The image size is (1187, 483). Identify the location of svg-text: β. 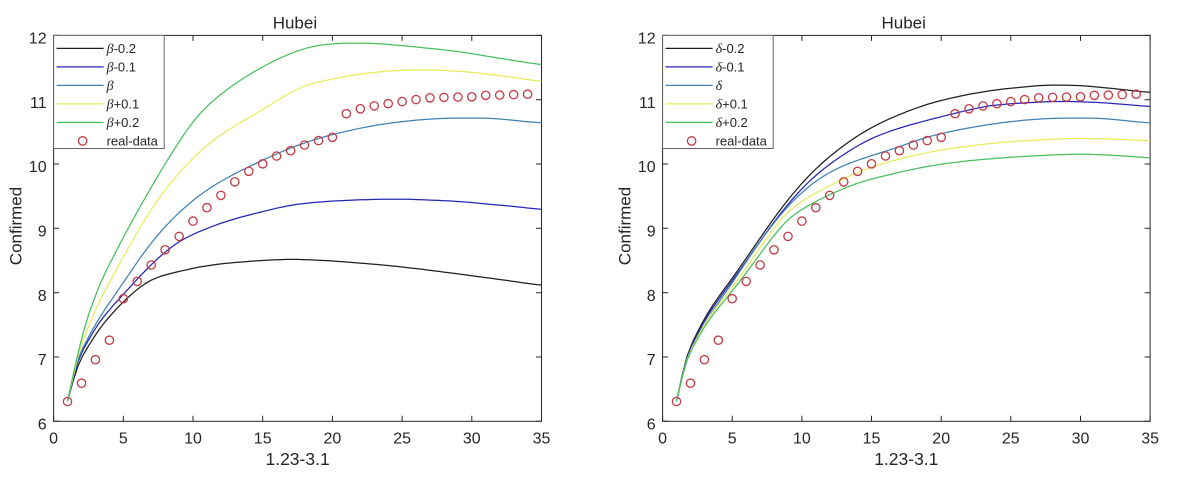
(110, 86).